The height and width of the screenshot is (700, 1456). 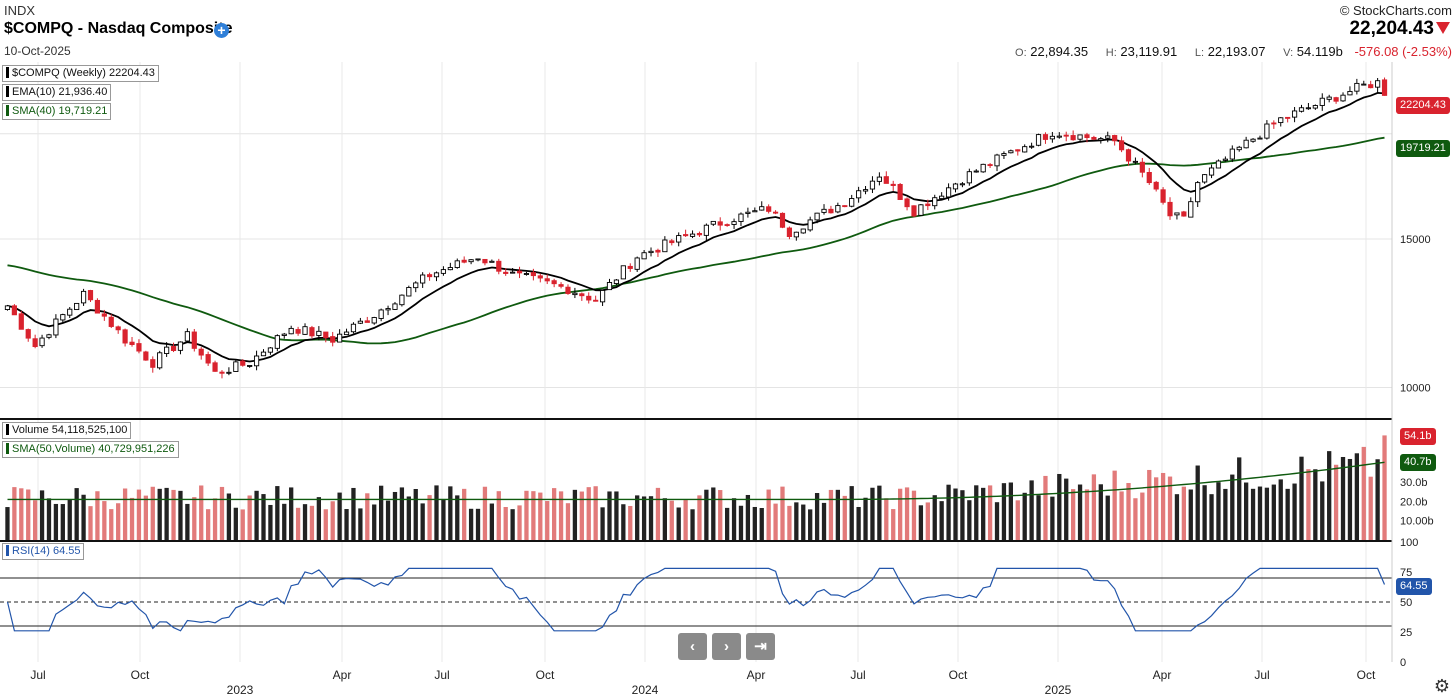 What do you see at coordinates (1409, 543) in the screenshot?
I see `rsi-tick-label: 100` at bounding box center [1409, 543].